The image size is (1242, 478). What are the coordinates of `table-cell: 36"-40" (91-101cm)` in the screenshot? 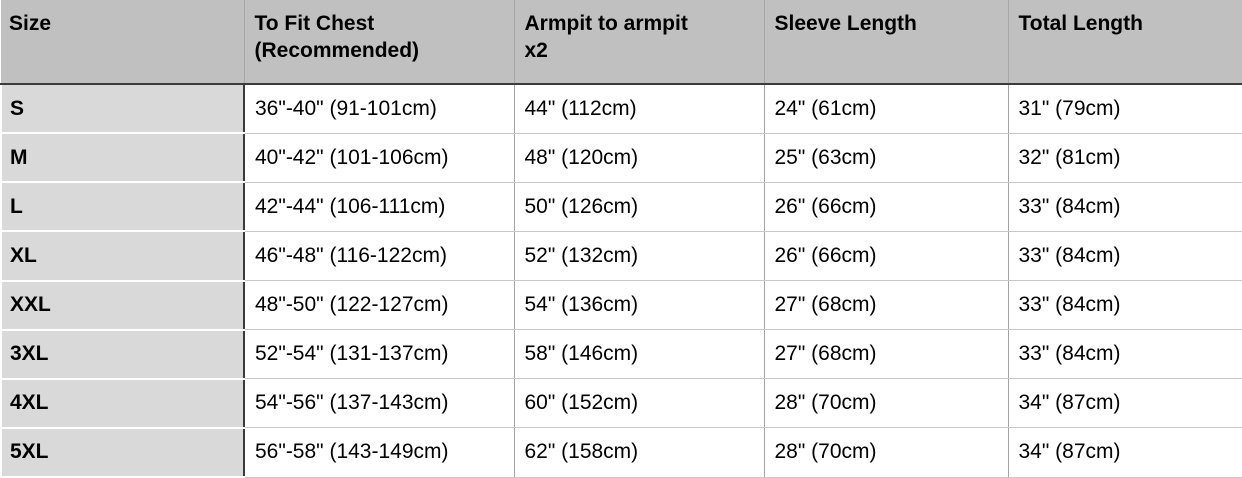 It's located at (378, 109).